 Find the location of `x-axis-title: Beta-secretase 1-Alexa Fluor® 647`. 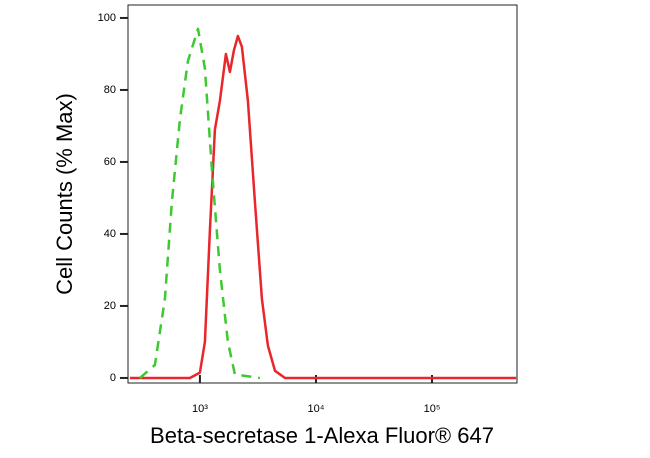

x-axis-title: Beta-secretase 1-Alexa Fluor® 647 is located at coordinates (322, 435).